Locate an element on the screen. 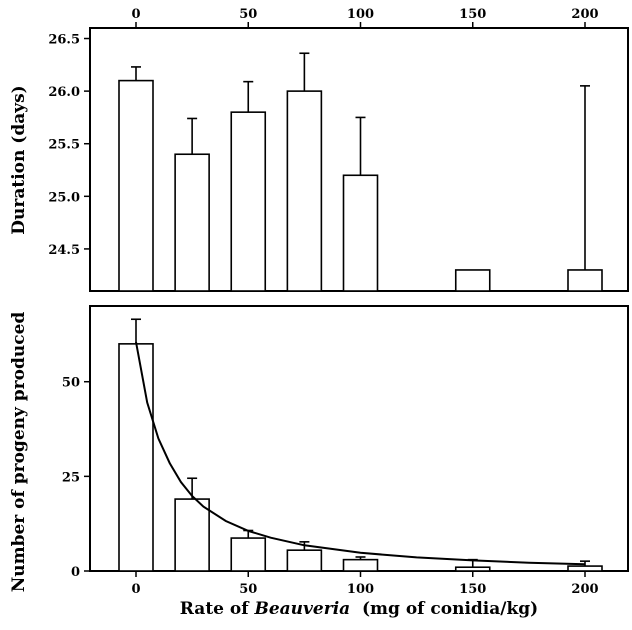  y-tick-label: 25.5 is located at coordinates (64, 145).